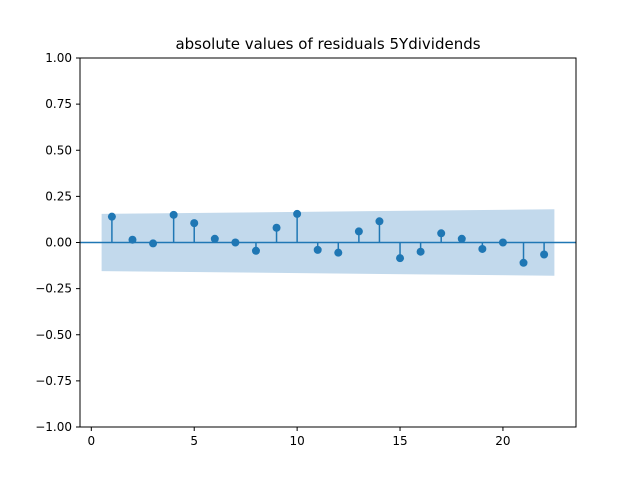 This screenshot has width=640, height=480. Describe the element at coordinates (53, 381) in the screenshot. I see `y-tick-label: −0.75` at that location.